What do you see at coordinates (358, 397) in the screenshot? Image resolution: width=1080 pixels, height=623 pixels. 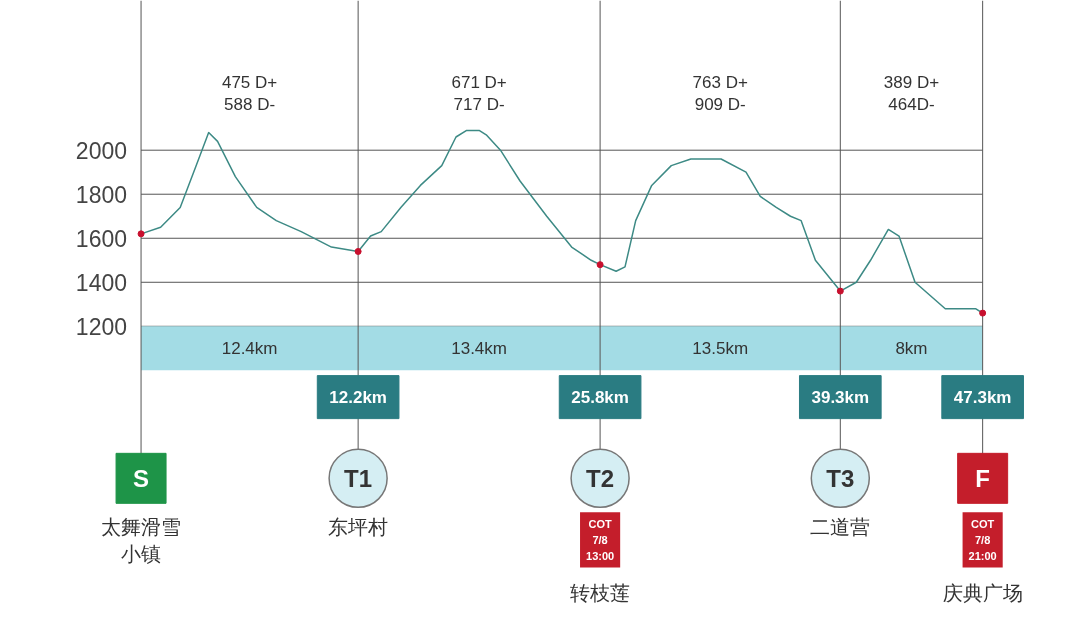 I see `x-tick-label: 12.2km` at bounding box center [358, 397].